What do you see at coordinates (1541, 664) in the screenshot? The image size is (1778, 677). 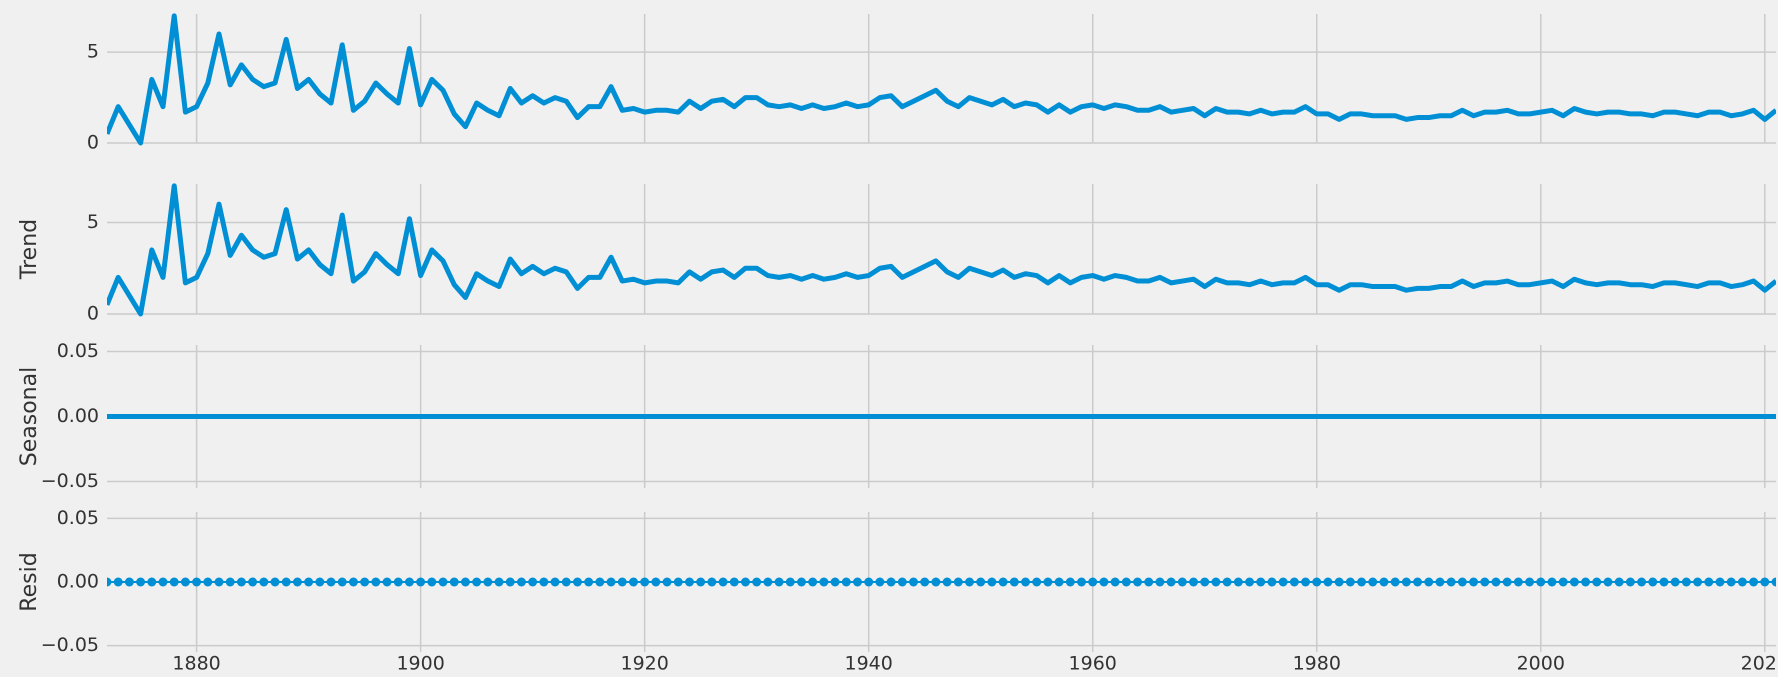 I see `x-tick-label: 2000` at bounding box center [1541, 664].